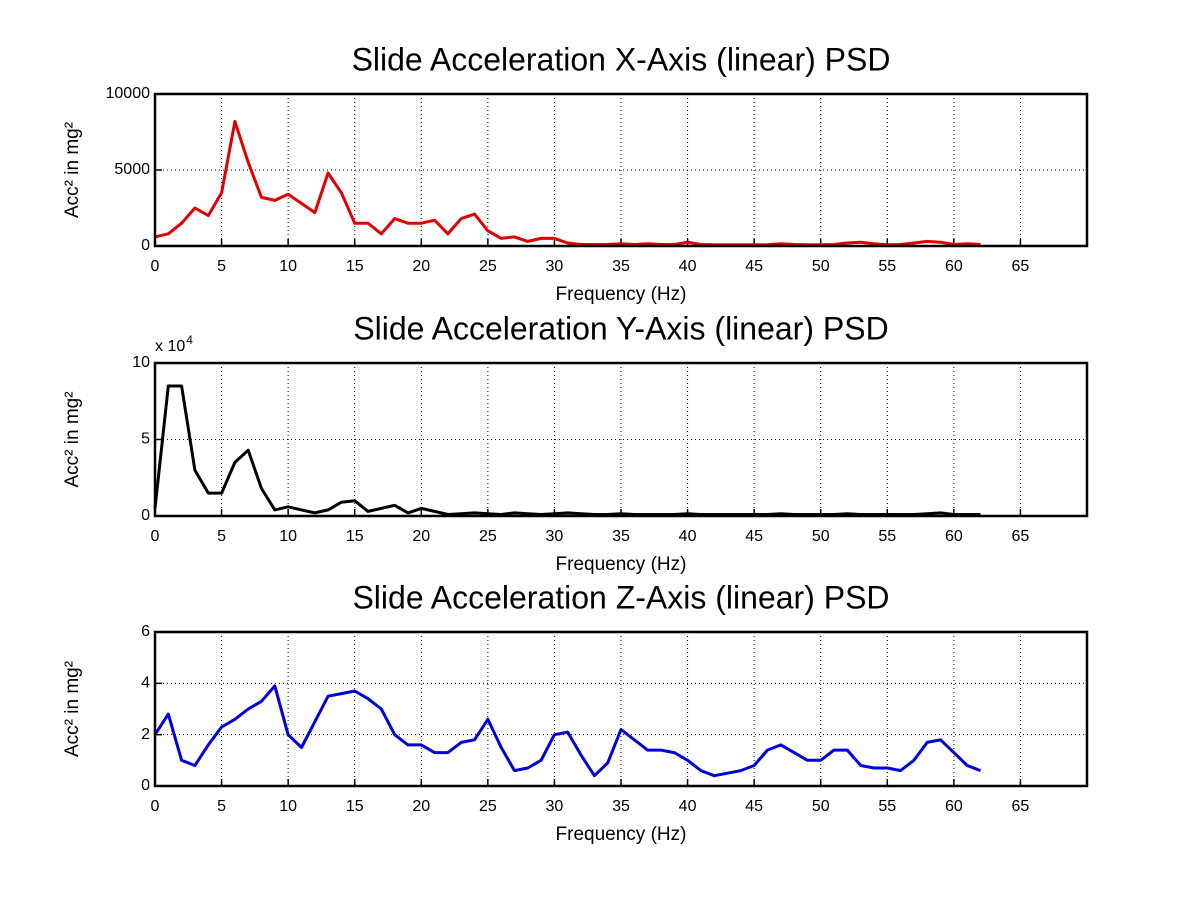 The height and width of the screenshot is (900, 1200). I want to click on chart-title: Slide Acceleration Y-Axis (linear) PSD, so click(620, 328).